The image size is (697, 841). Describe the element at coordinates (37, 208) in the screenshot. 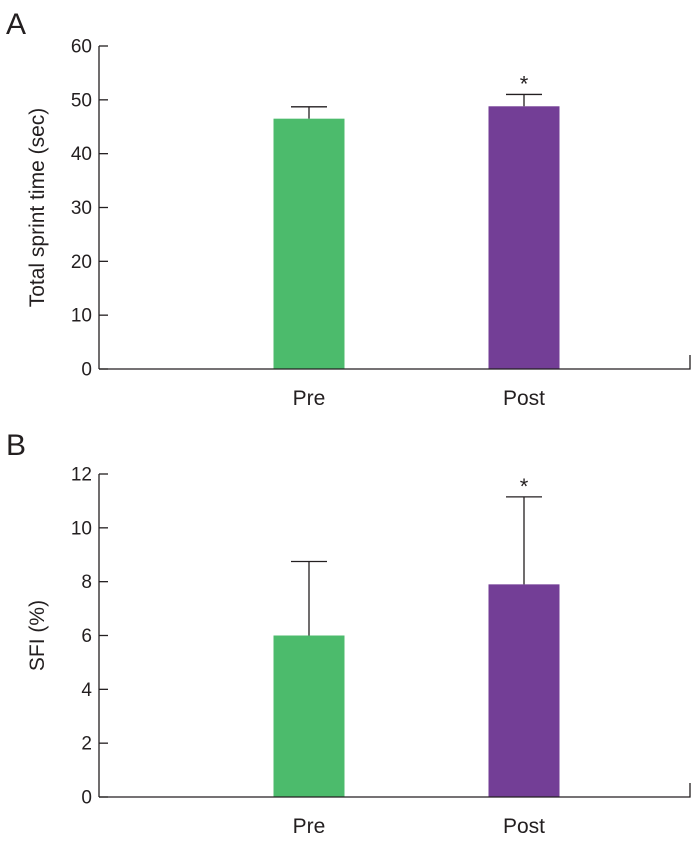

I see `y-axis-title: Total sprint time (sec)` at that location.